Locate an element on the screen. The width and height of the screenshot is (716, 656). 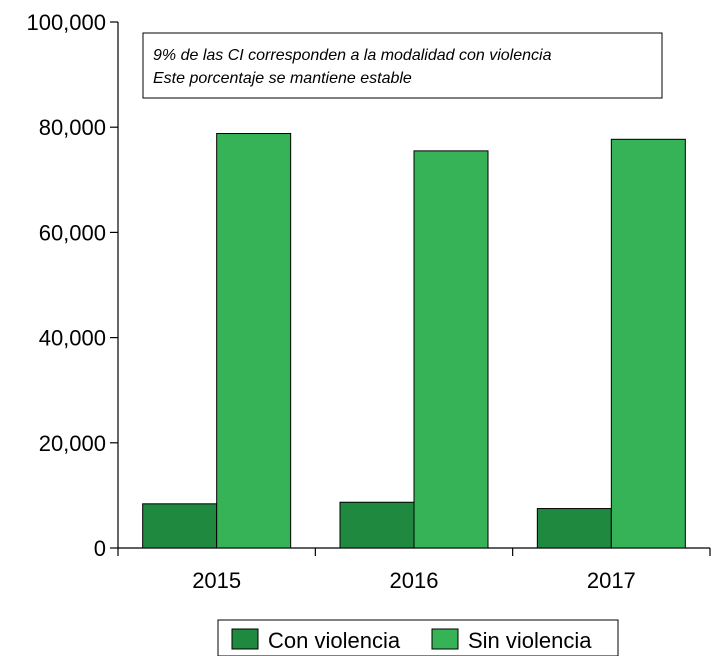
legend-label-sin-violencia: Sin violencia is located at coordinates (530, 640).